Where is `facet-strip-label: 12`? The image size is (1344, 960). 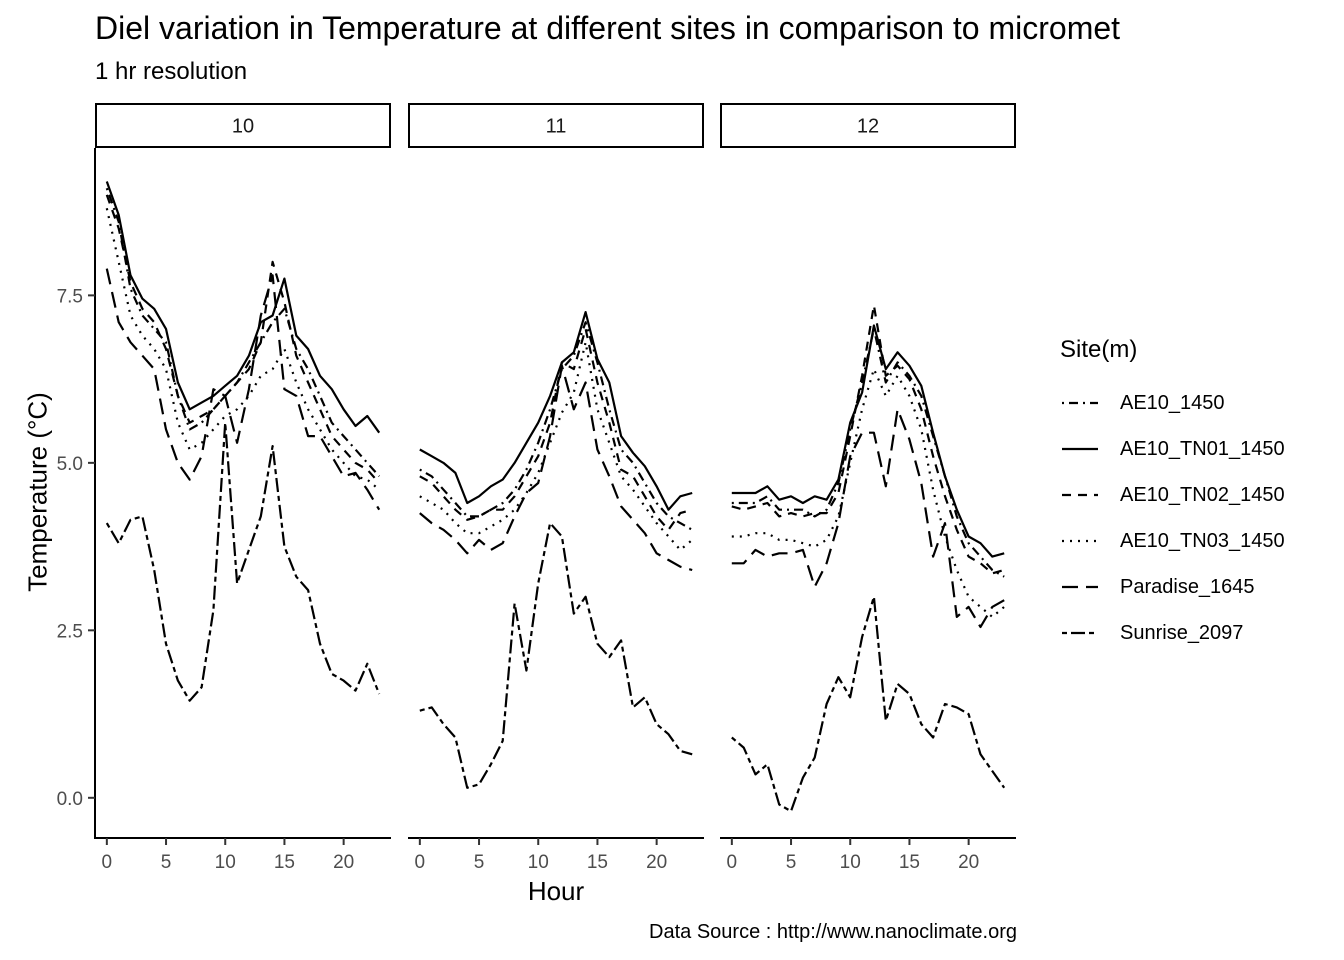 facet-strip-label: 12 is located at coordinates (868, 127).